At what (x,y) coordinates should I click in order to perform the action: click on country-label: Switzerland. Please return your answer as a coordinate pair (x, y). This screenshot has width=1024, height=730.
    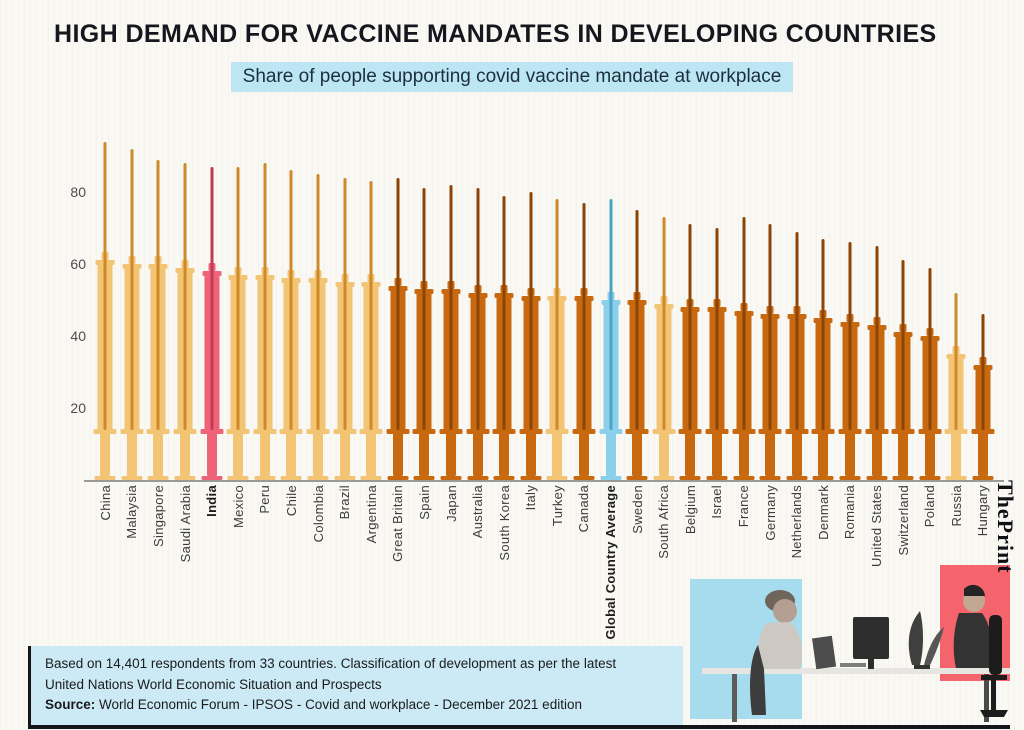
    Looking at the image, I should click on (903, 520).